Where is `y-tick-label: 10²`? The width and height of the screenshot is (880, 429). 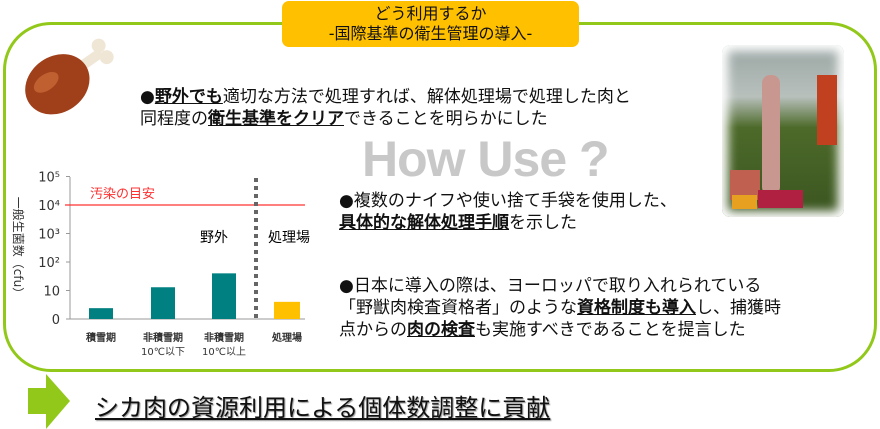
y-tick-label: 10² is located at coordinates (49, 263).